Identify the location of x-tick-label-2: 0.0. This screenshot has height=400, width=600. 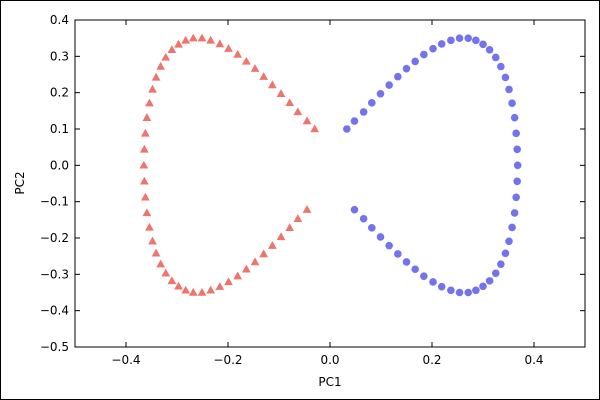
(329, 360).